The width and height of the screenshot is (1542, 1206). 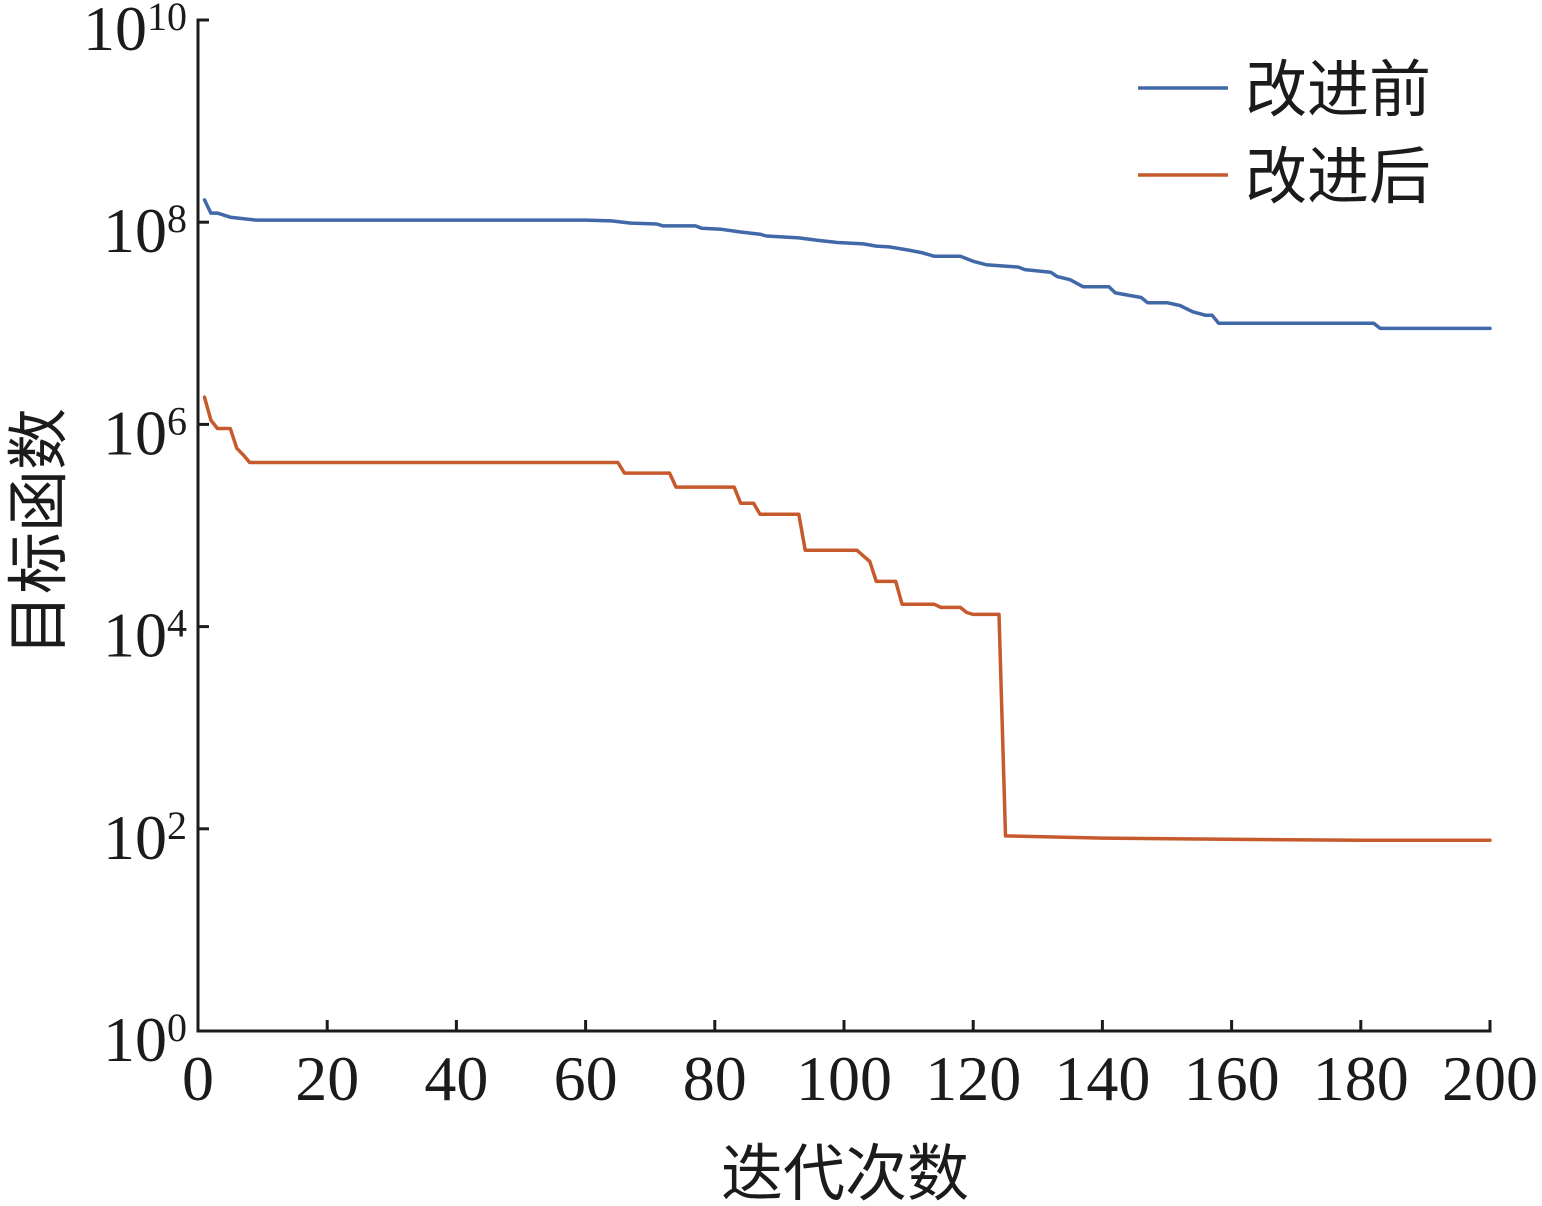 I want to click on y-tick-label: 10⁰, so click(x=145, y=1039).